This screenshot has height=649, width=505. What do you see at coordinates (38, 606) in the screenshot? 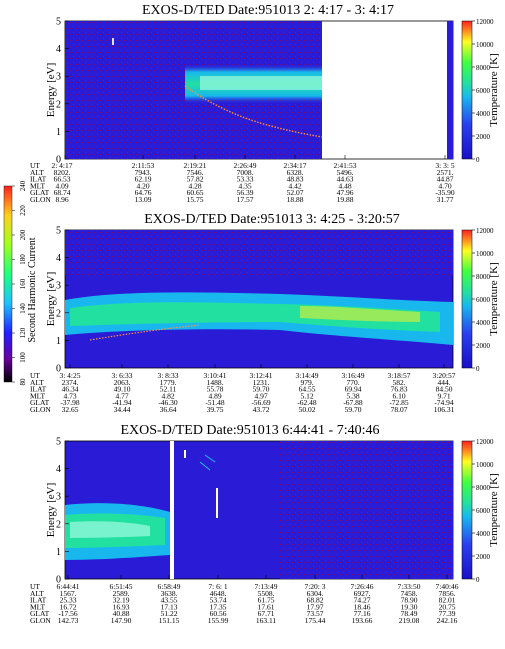
I see `table-row-label: MLT` at bounding box center [38, 606].